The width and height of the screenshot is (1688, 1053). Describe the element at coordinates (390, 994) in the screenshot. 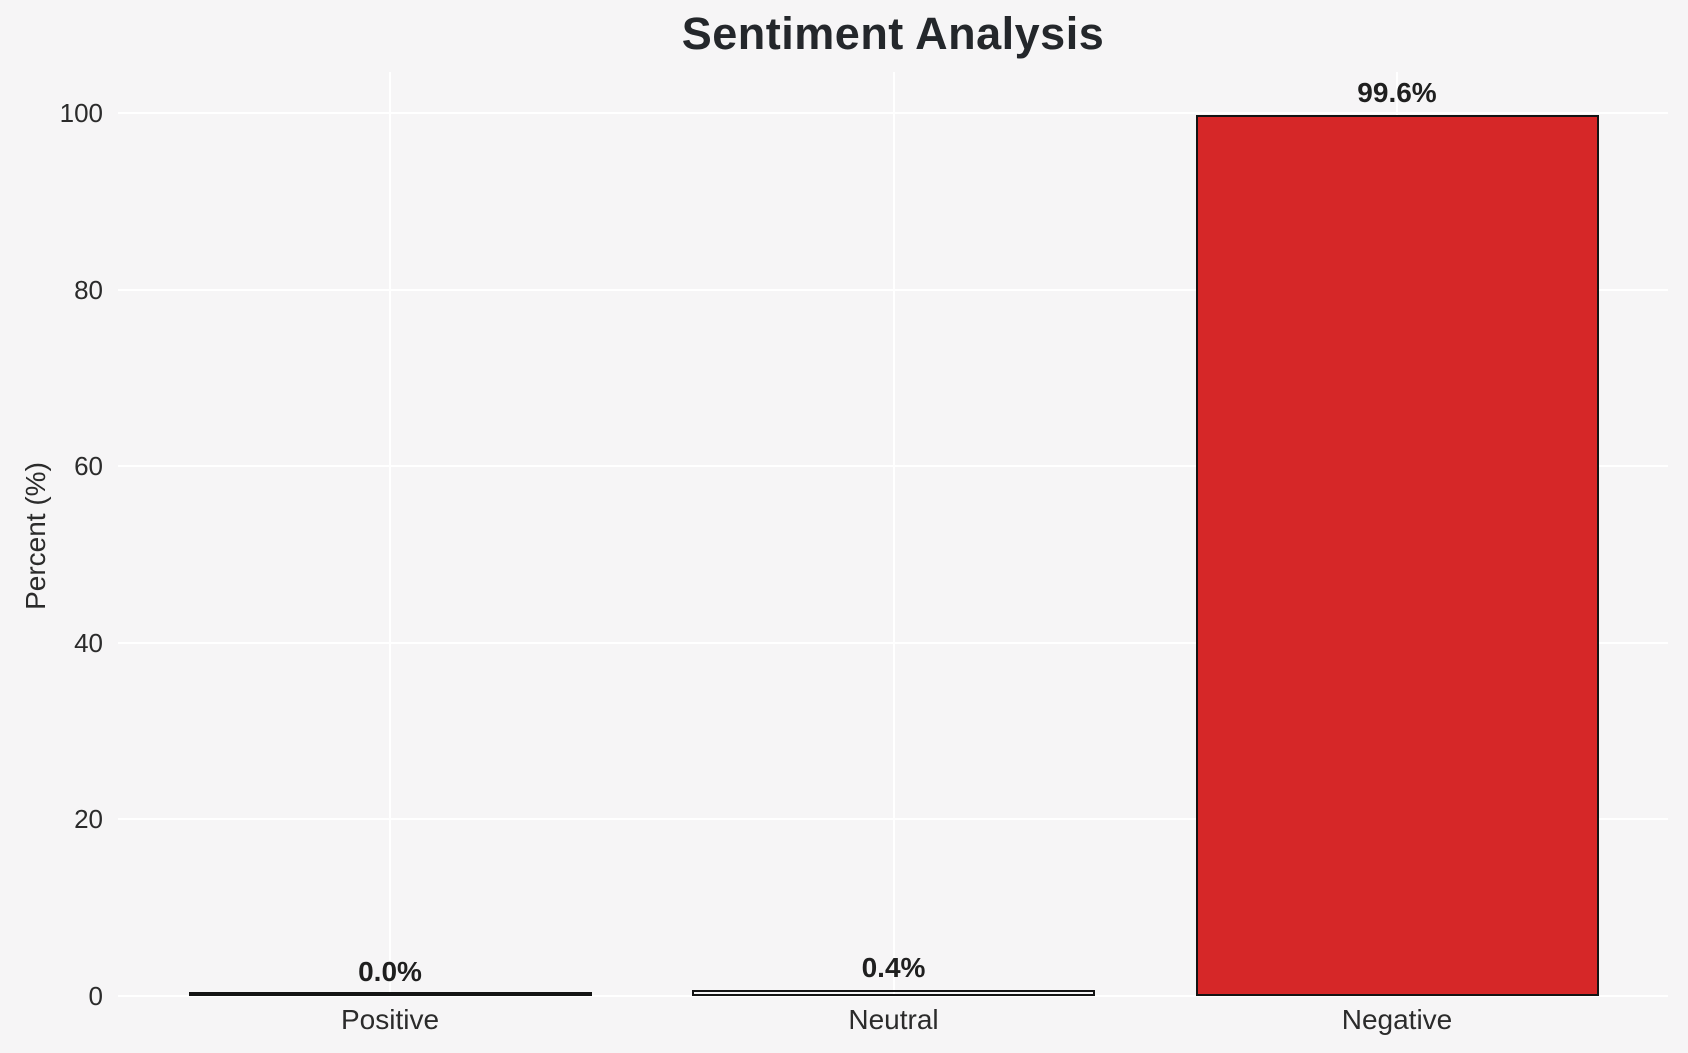

I see `bar-positive` at that location.